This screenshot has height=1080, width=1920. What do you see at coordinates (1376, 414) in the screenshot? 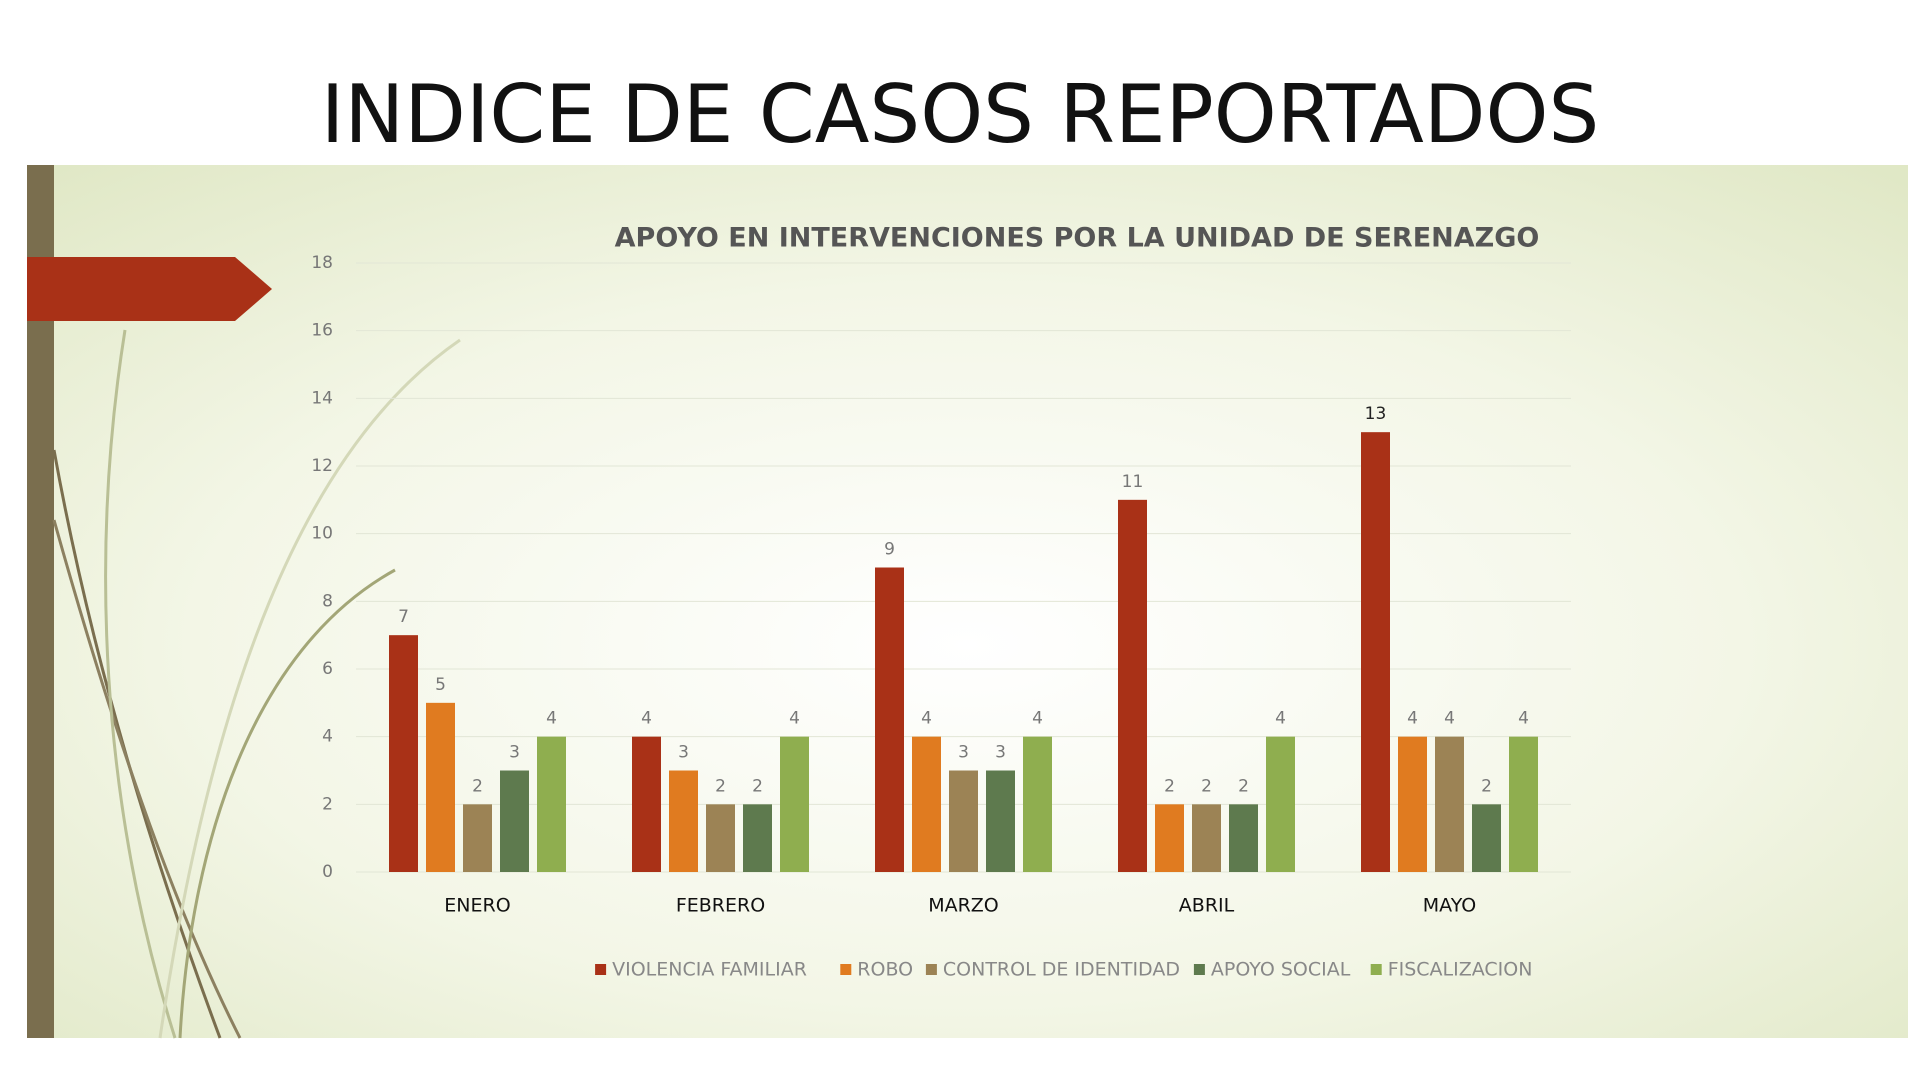
I see `data-label: 13` at bounding box center [1376, 414].